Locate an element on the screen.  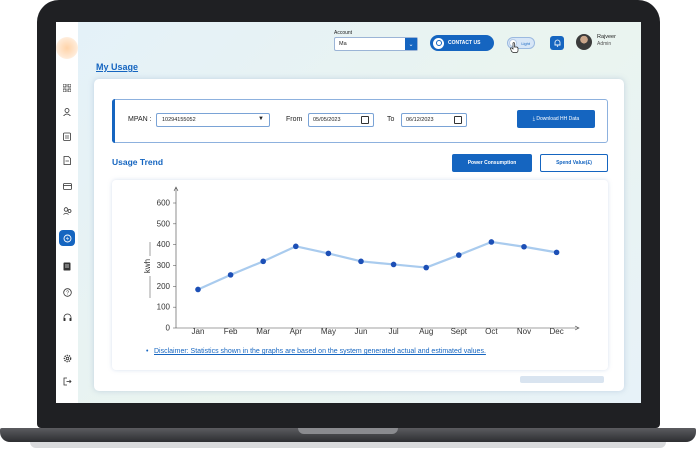
sidebar: ? is located at coordinates (67, 212).